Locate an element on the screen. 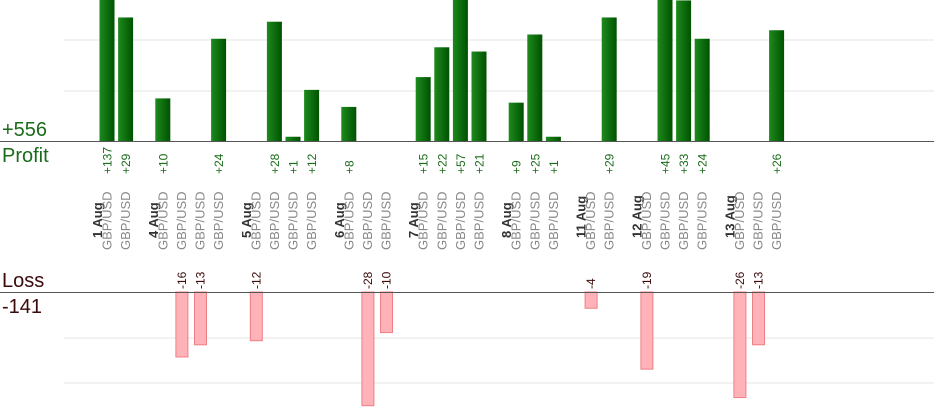 This screenshot has height=420, width=934. date-label: 8 Aug is located at coordinates (506, 220).